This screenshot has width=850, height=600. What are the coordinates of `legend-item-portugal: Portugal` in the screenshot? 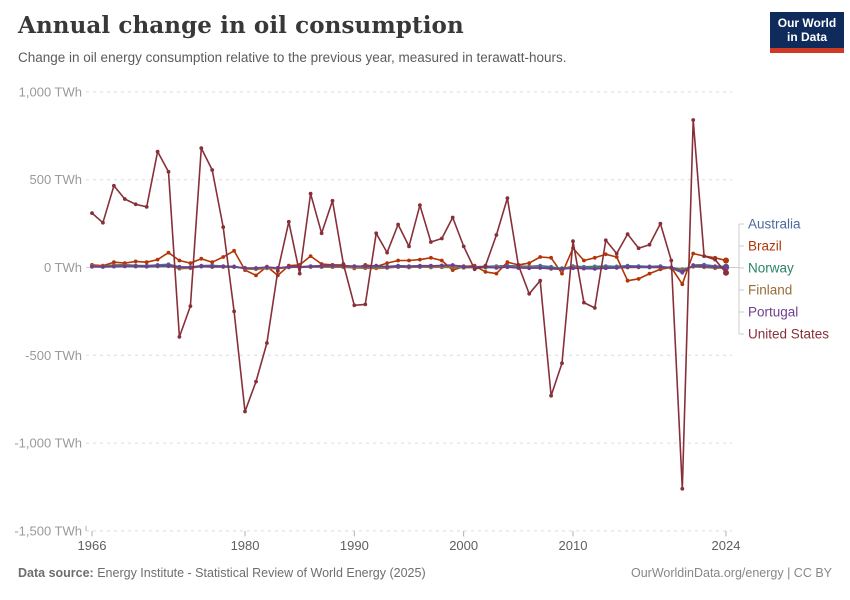 It's located at (773, 312).